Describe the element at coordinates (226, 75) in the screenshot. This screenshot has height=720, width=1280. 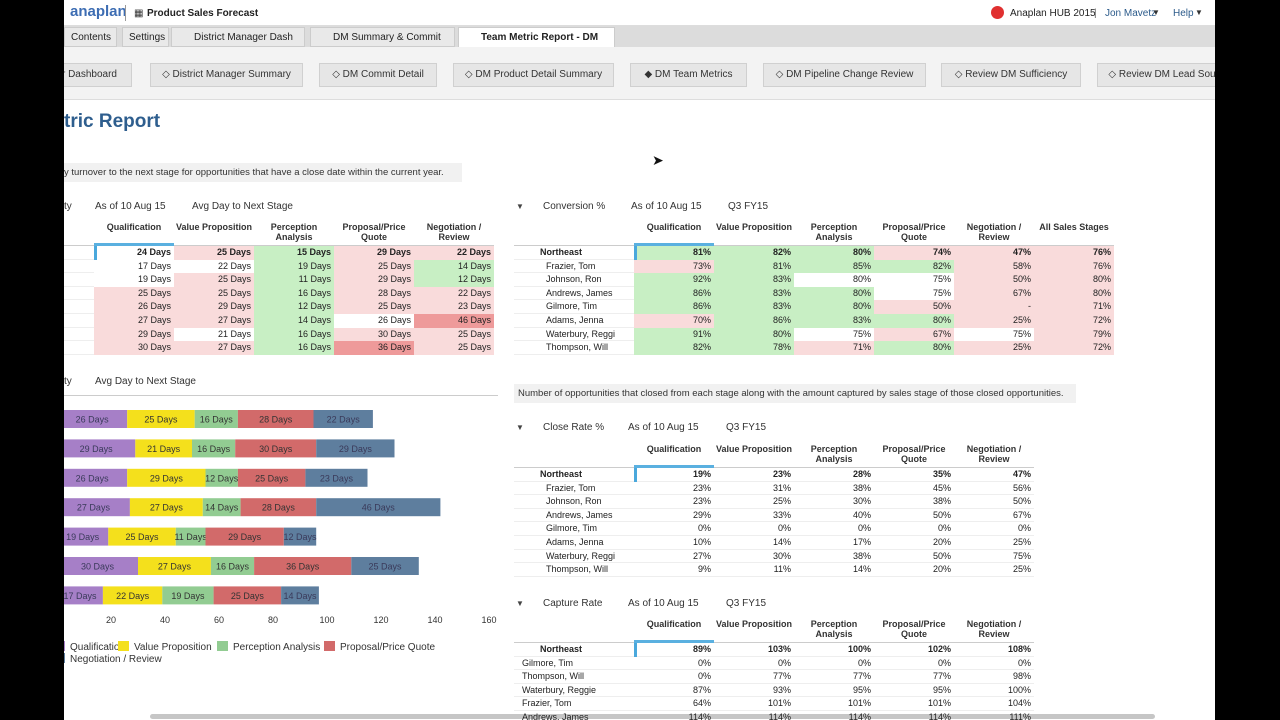
I see `nav-button: ◇ District Manager Summary` at that location.